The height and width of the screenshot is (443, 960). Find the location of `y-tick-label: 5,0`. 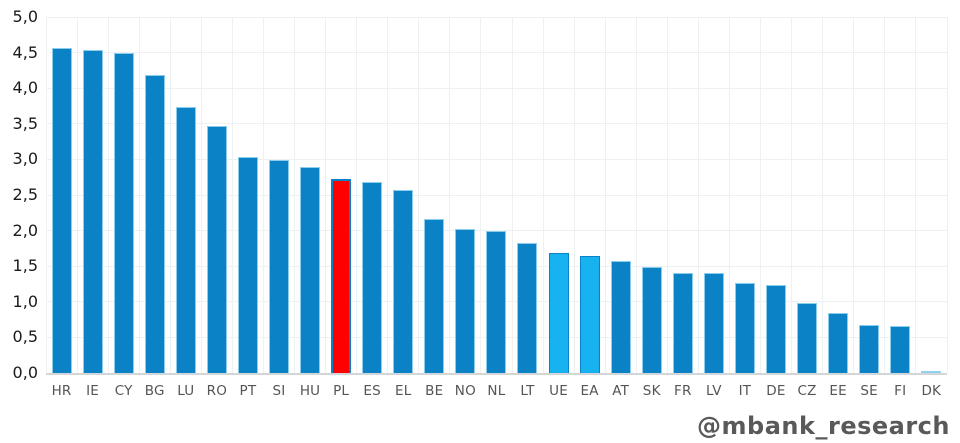

y-tick-label: 5,0 is located at coordinates (25, 16).